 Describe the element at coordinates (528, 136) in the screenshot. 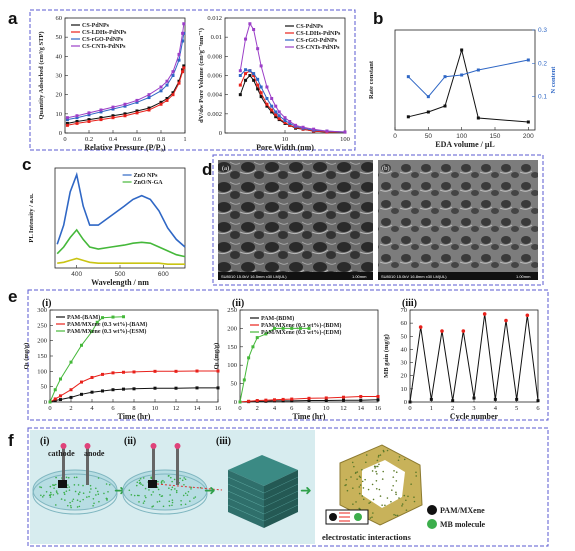

I see `x-tick-label: 200` at that location.